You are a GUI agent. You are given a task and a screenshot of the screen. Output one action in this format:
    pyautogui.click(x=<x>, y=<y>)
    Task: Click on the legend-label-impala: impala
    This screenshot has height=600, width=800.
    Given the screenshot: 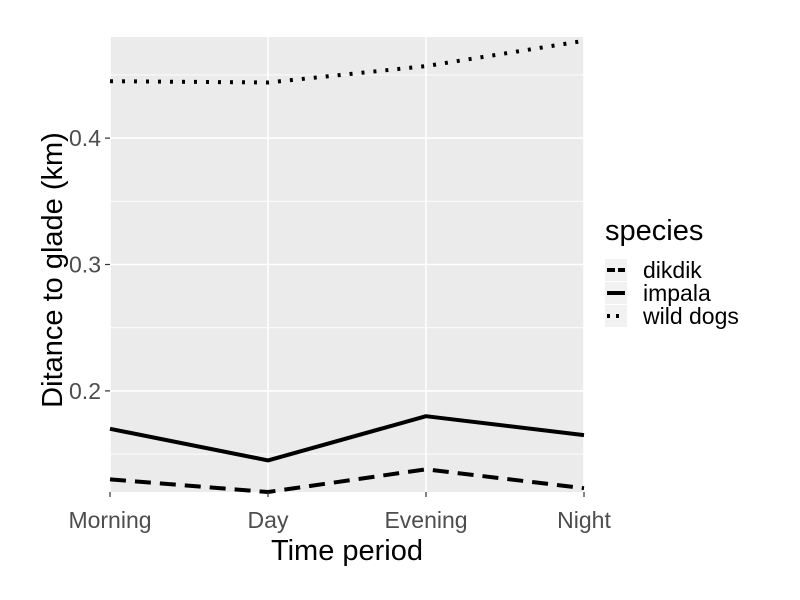 What is the action you would take?
    pyautogui.click(x=677, y=293)
    